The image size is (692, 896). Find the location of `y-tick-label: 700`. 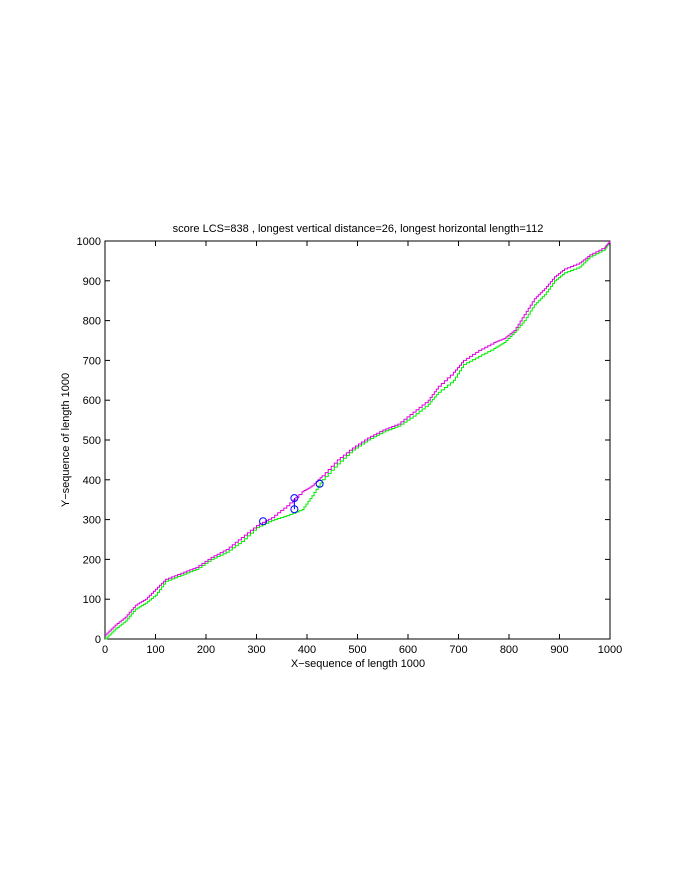

y-tick-label: 700 is located at coordinates (92, 361).